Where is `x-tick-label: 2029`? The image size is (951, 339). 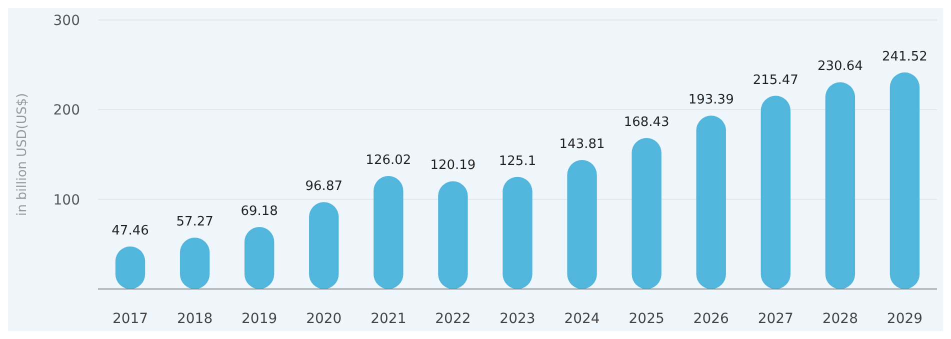
x-tick-label: 2029 is located at coordinates (904, 319).